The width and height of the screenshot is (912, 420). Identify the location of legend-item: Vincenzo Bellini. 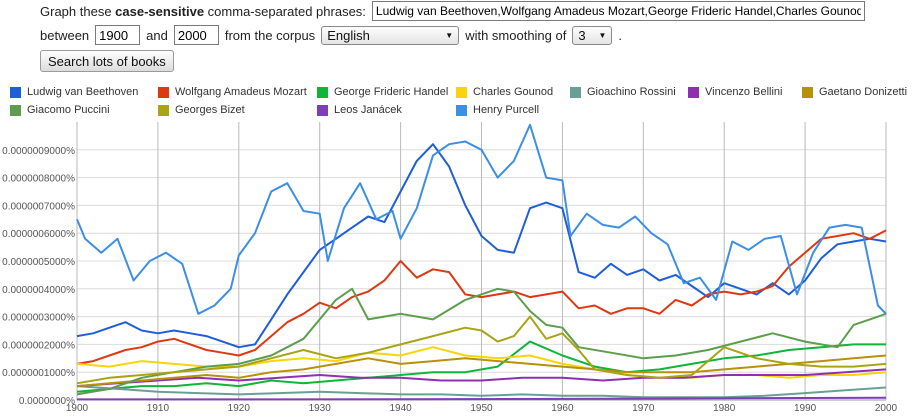
(735, 92).